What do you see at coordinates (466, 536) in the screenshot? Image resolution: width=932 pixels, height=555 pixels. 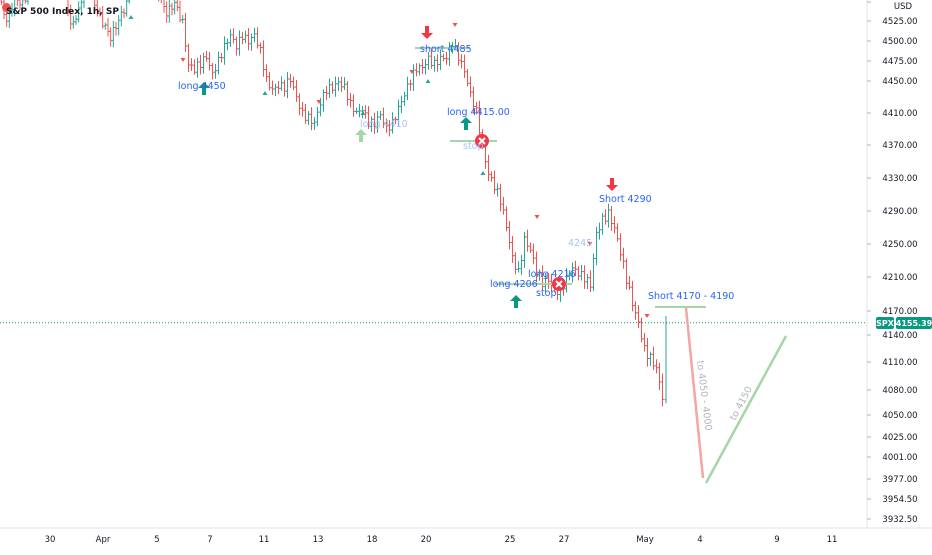 I see `time-axis: 30 Apr 5 7 11 13 18 20 25 27 May 4 9 11` at bounding box center [466, 536].